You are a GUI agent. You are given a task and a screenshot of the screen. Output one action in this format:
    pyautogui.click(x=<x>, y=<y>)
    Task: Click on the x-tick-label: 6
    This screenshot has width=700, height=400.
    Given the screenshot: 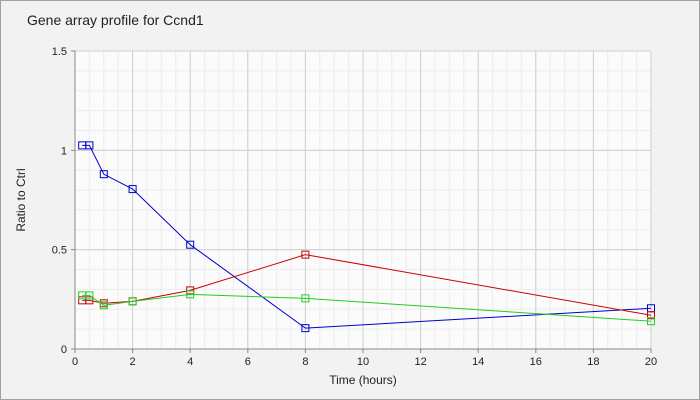 What is the action you would take?
    pyautogui.click(x=248, y=362)
    